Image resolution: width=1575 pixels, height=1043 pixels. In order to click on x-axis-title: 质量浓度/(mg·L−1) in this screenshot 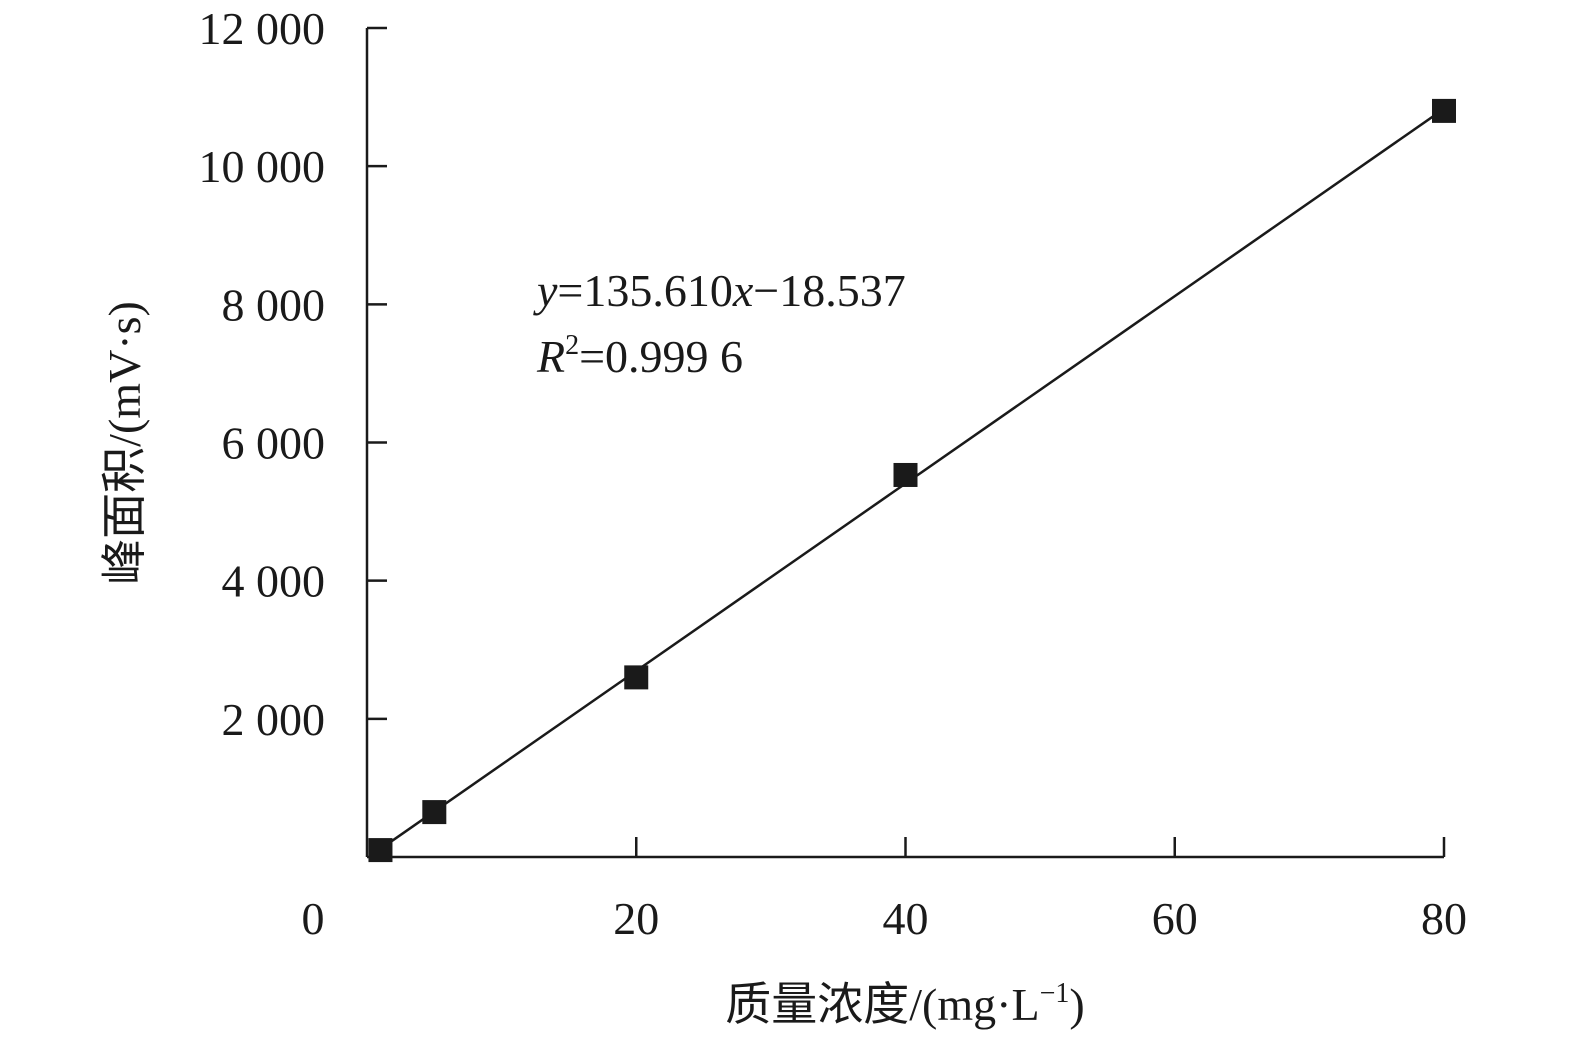, I will do `click(904, 1004)`.